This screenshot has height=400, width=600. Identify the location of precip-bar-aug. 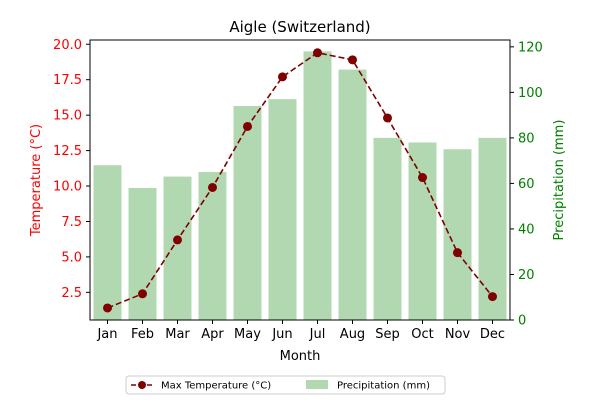
(353, 195).